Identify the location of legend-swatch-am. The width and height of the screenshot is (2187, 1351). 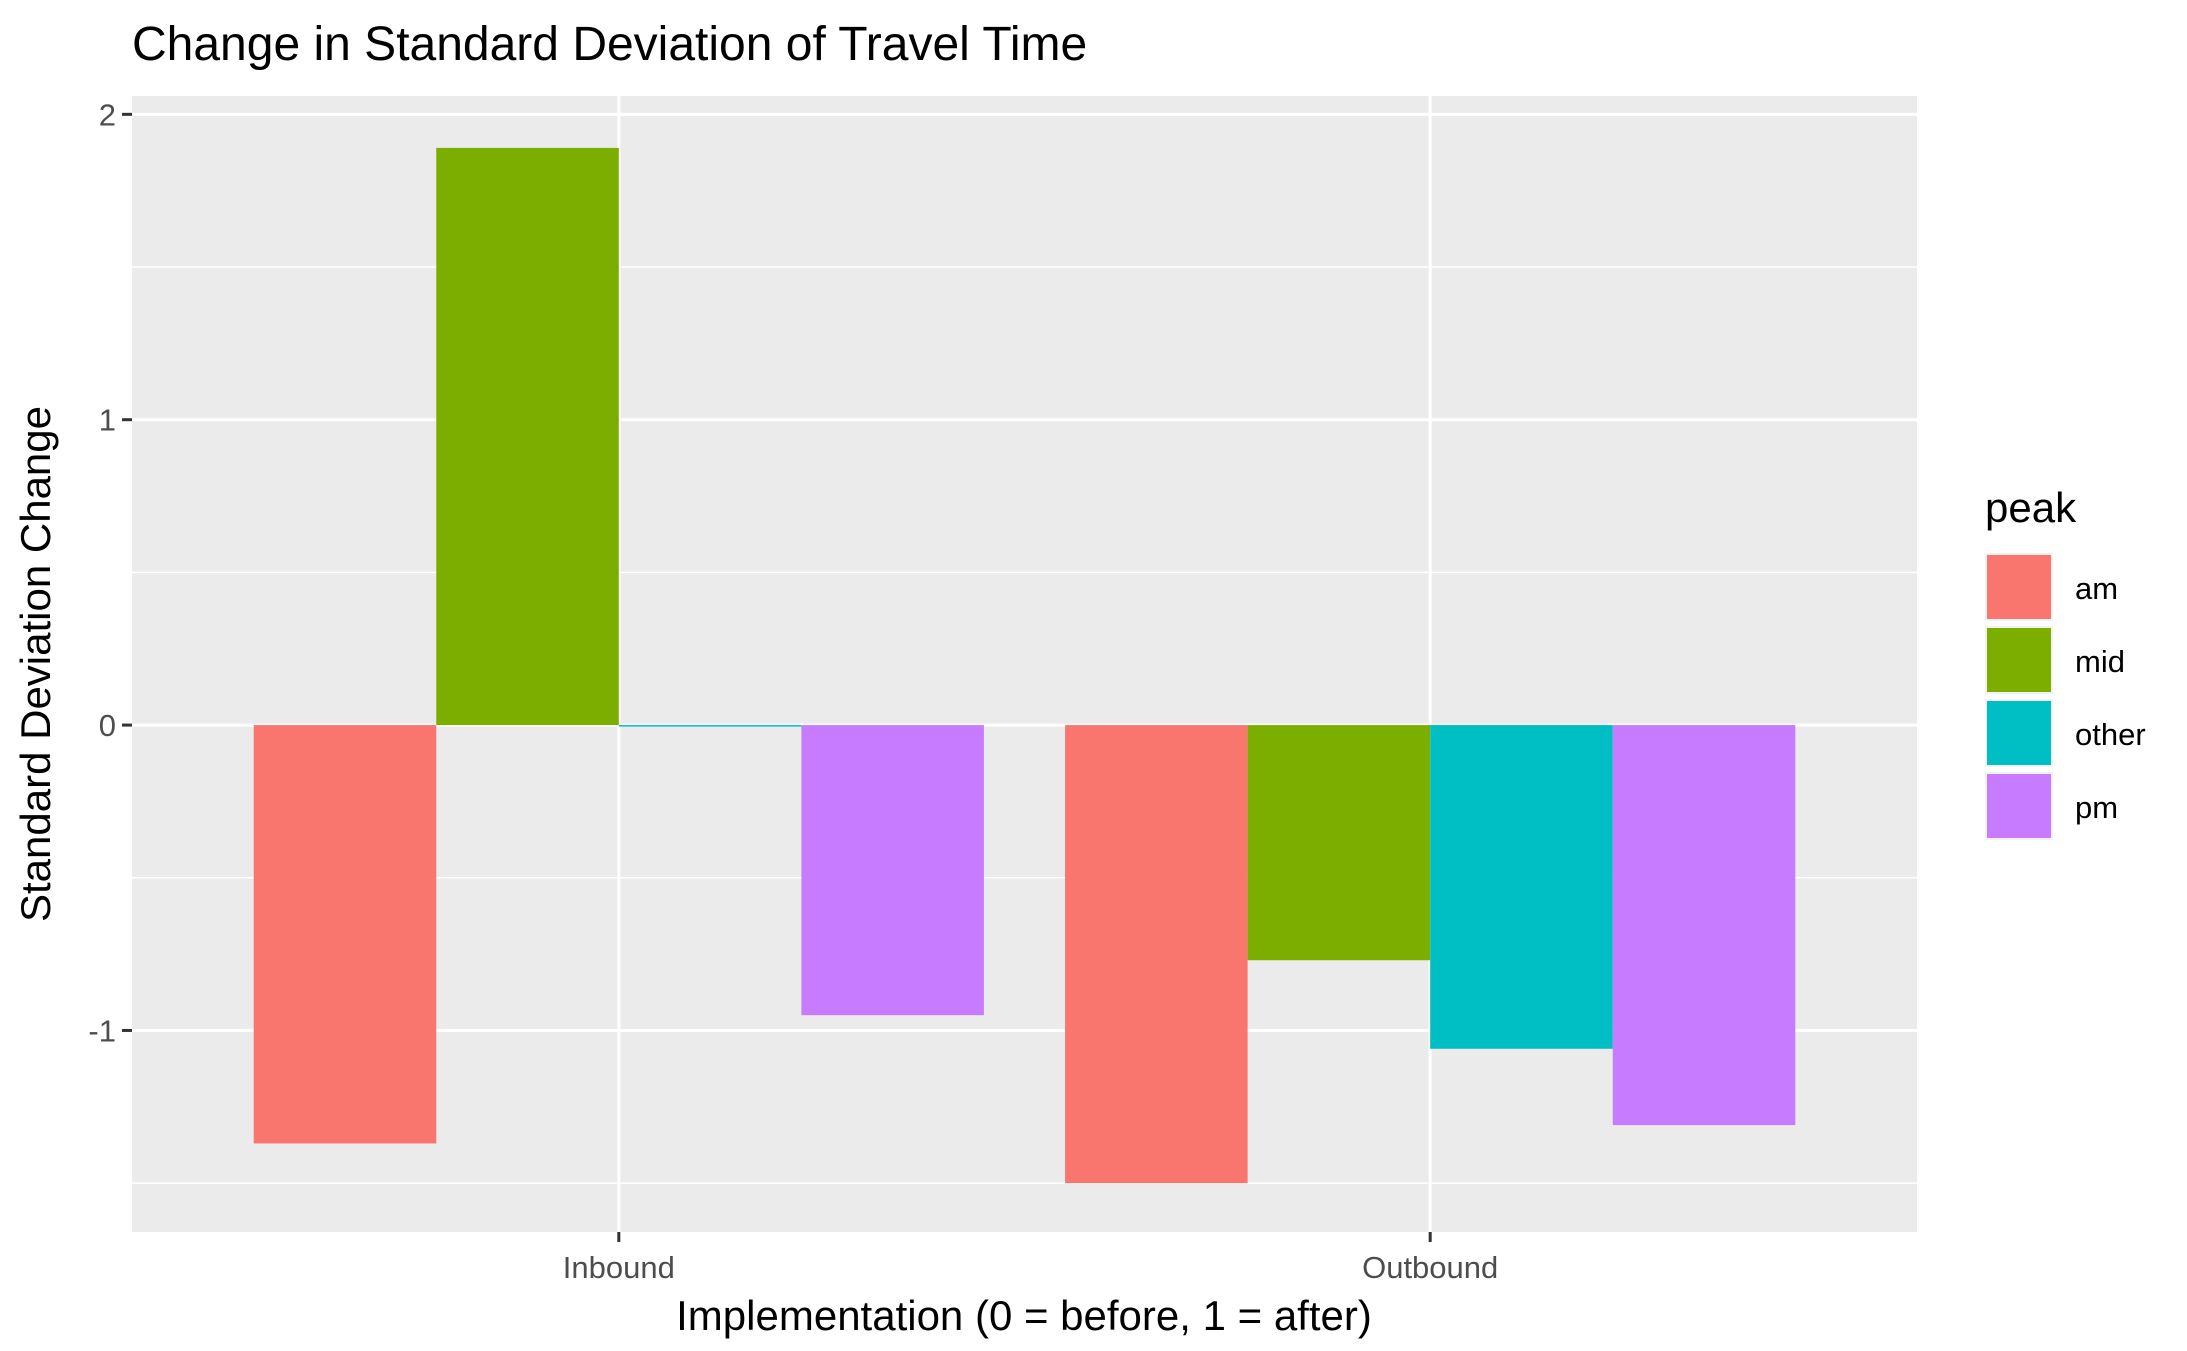
(2019, 587).